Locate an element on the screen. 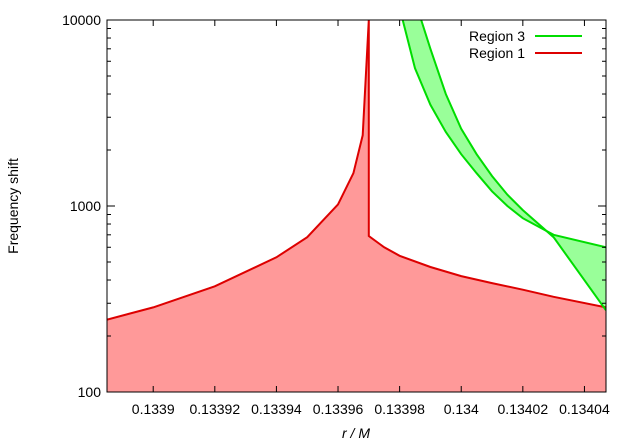 The width and height of the screenshot is (638, 447). legend-label: Region 3 is located at coordinates (497, 36).